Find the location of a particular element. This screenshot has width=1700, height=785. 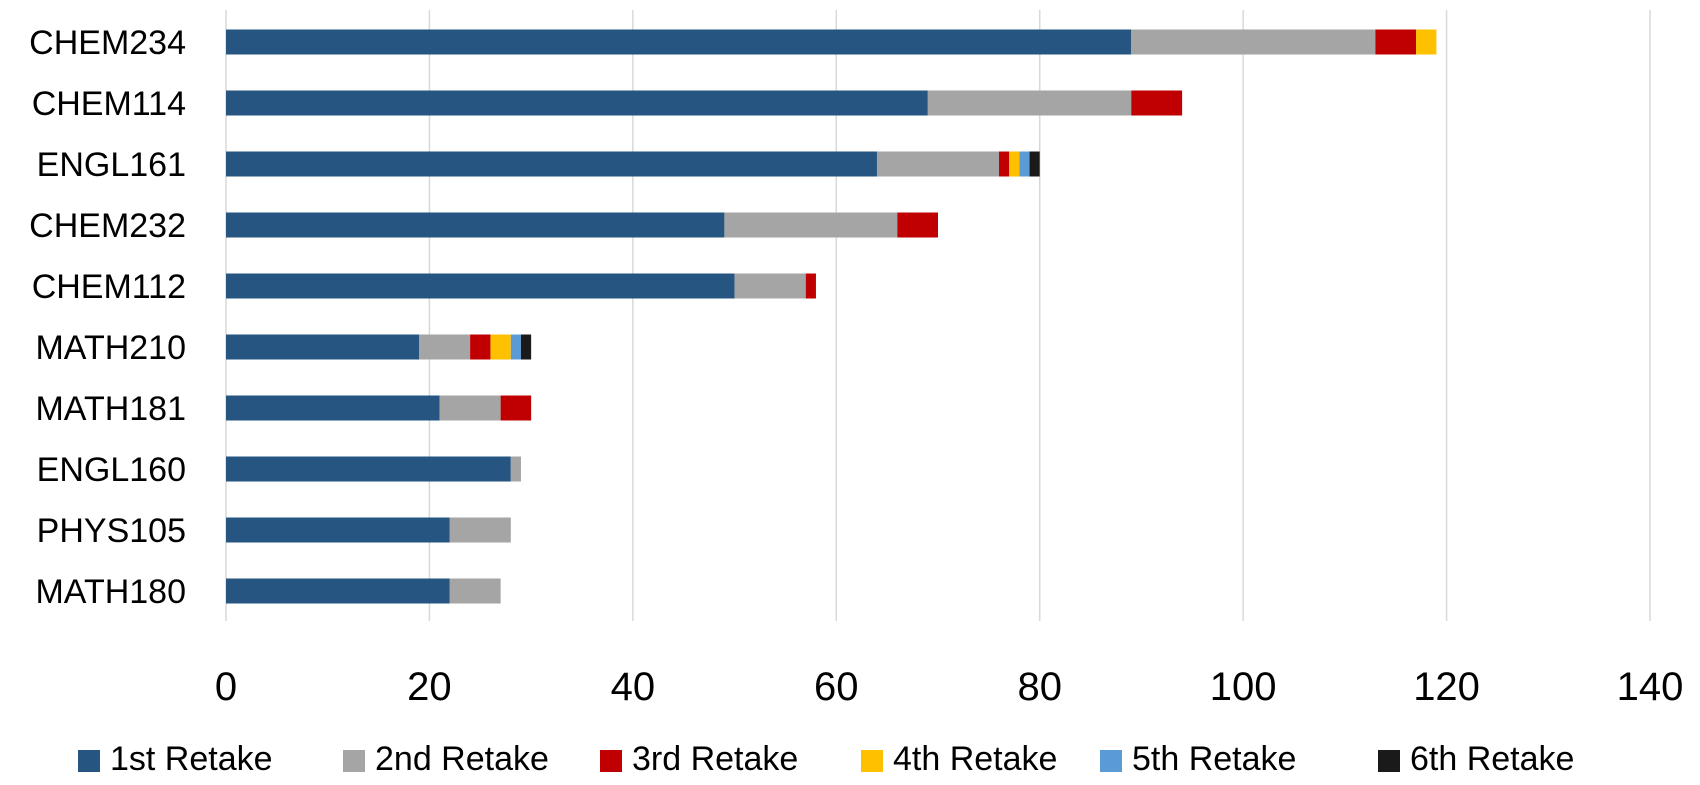

legend-label: 2nd Retake is located at coordinates (462, 759).